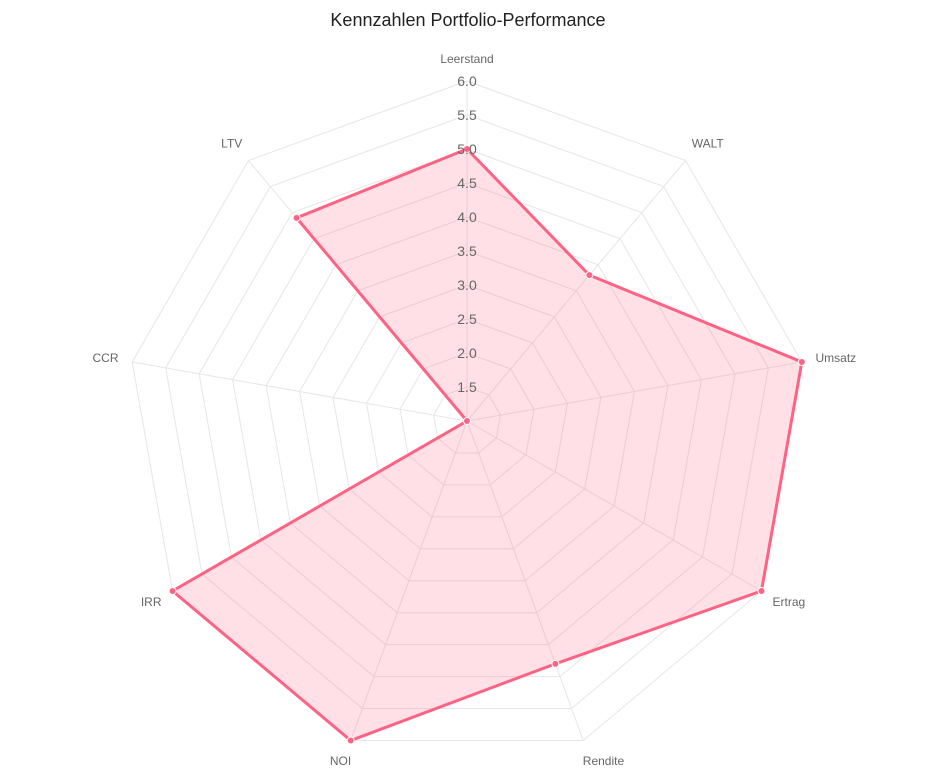 This screenshot has height=780, width=936. I want to click on tick-label: 2.5, so click(467, 319).